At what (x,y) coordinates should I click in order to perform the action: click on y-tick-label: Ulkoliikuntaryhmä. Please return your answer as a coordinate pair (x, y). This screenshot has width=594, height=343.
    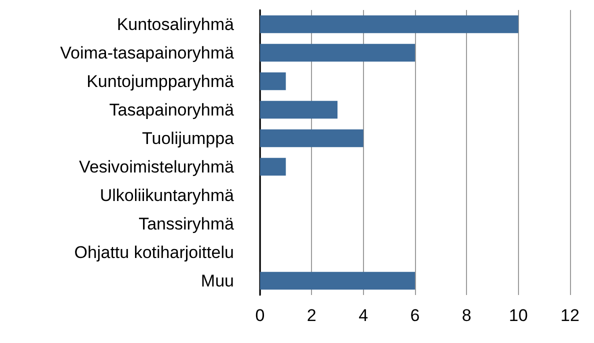
    Looking at the image, I should click on (167, 195).